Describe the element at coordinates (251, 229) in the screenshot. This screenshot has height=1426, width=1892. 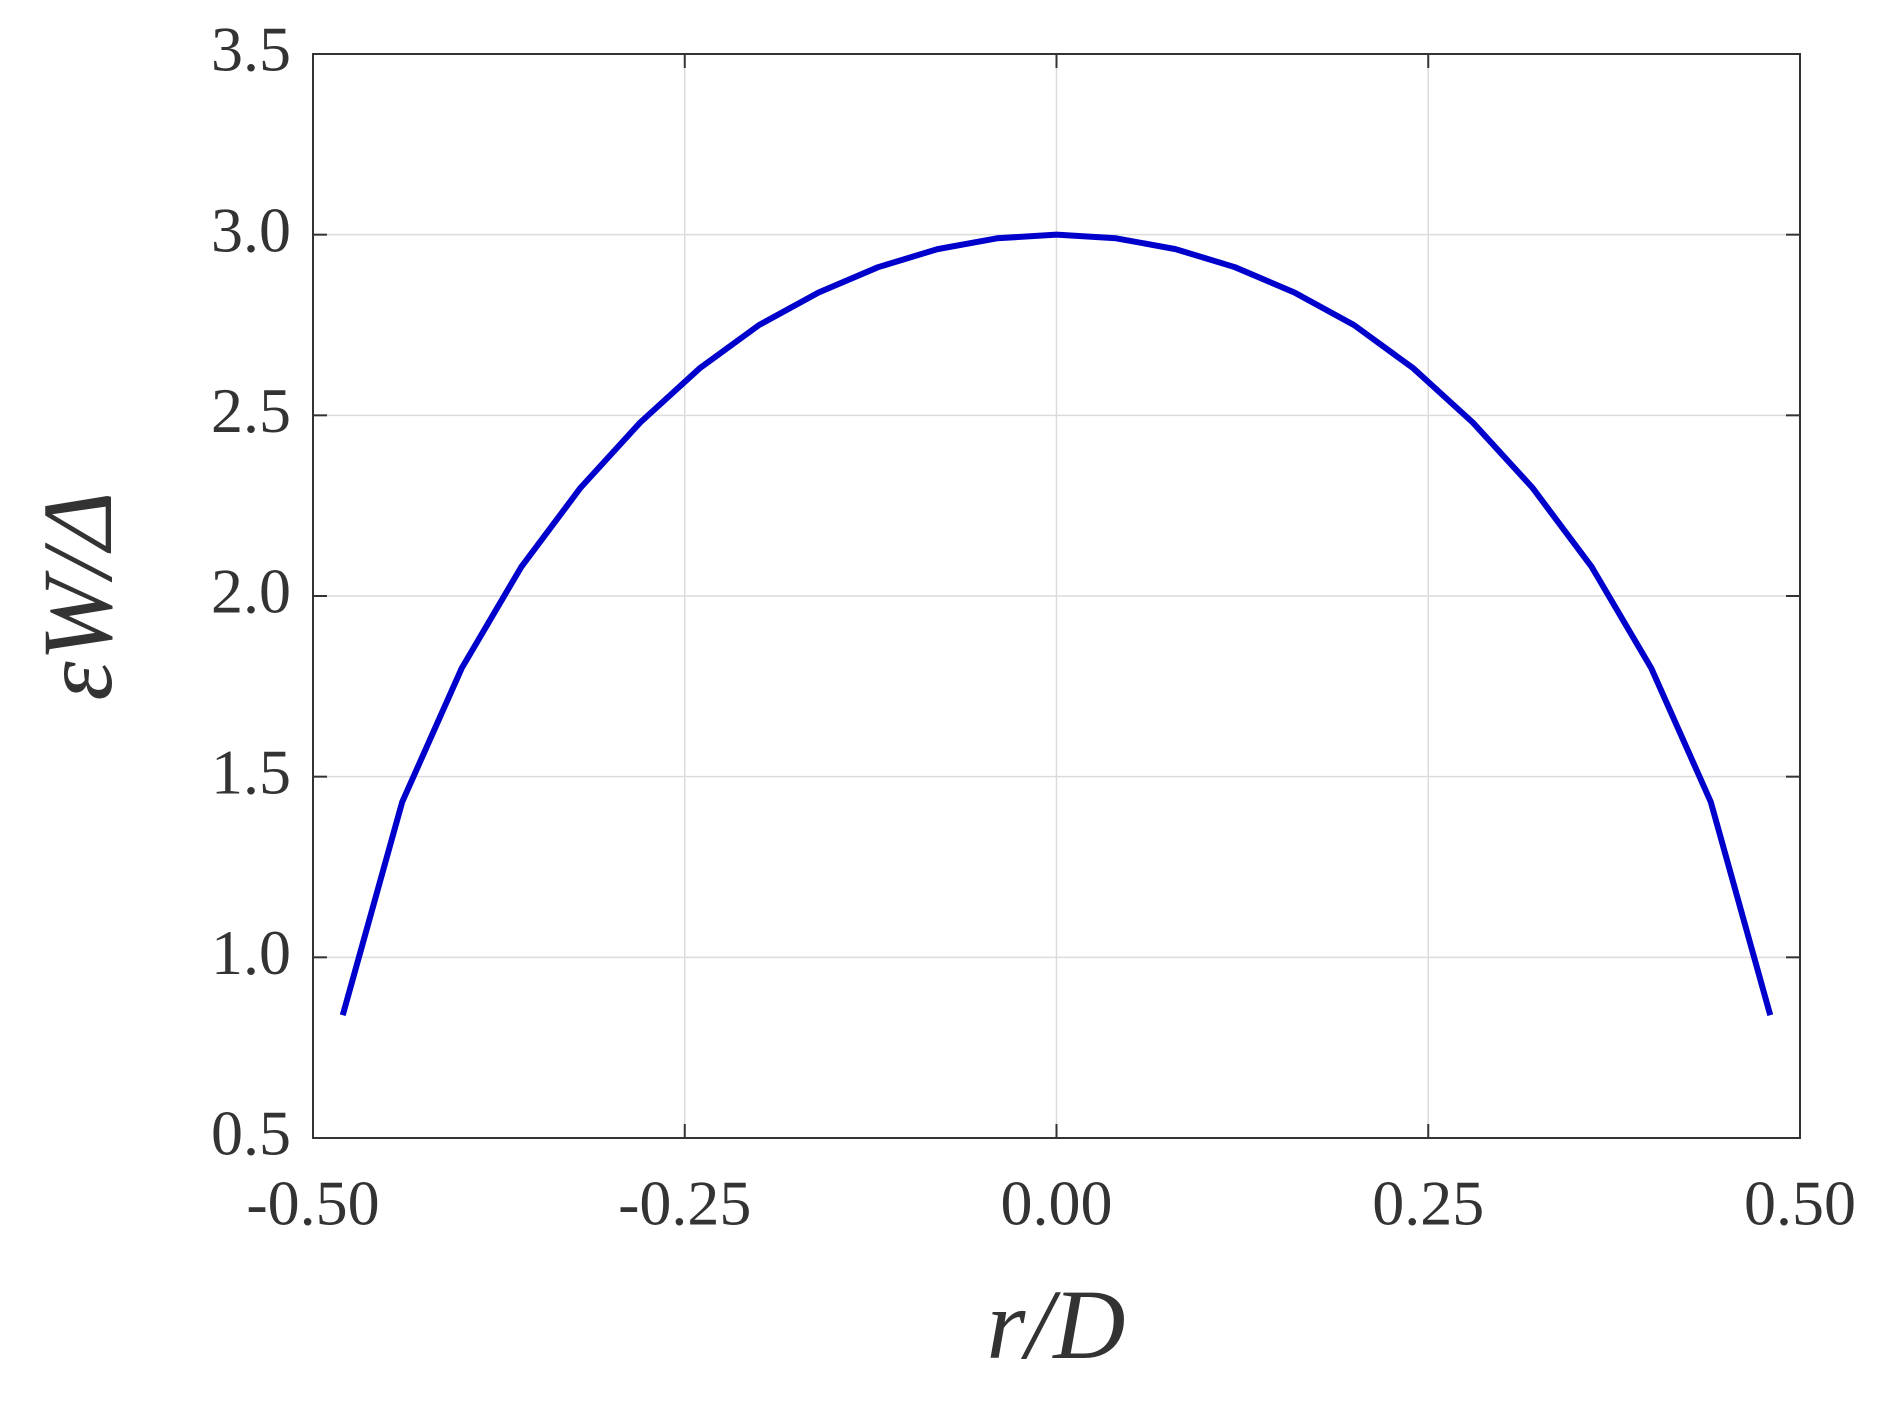
I see `y-tick-label: 3.0` at that location.